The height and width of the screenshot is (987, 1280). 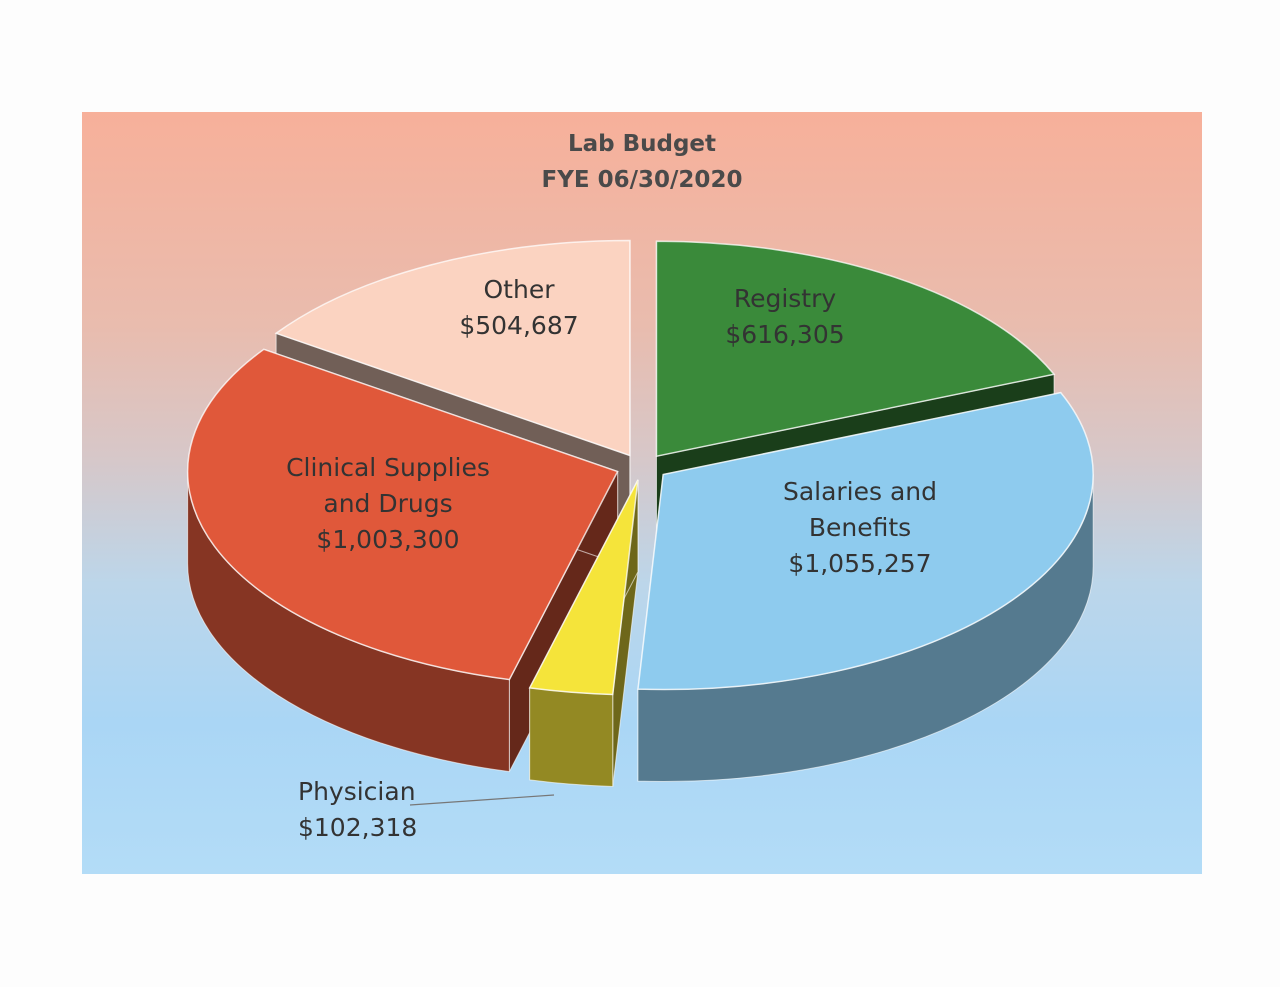 What do you see at coordinates (357, 809) in the screenshot?
I see `slice-label-2: Physician $102,318` at bounding box center [357, 809].